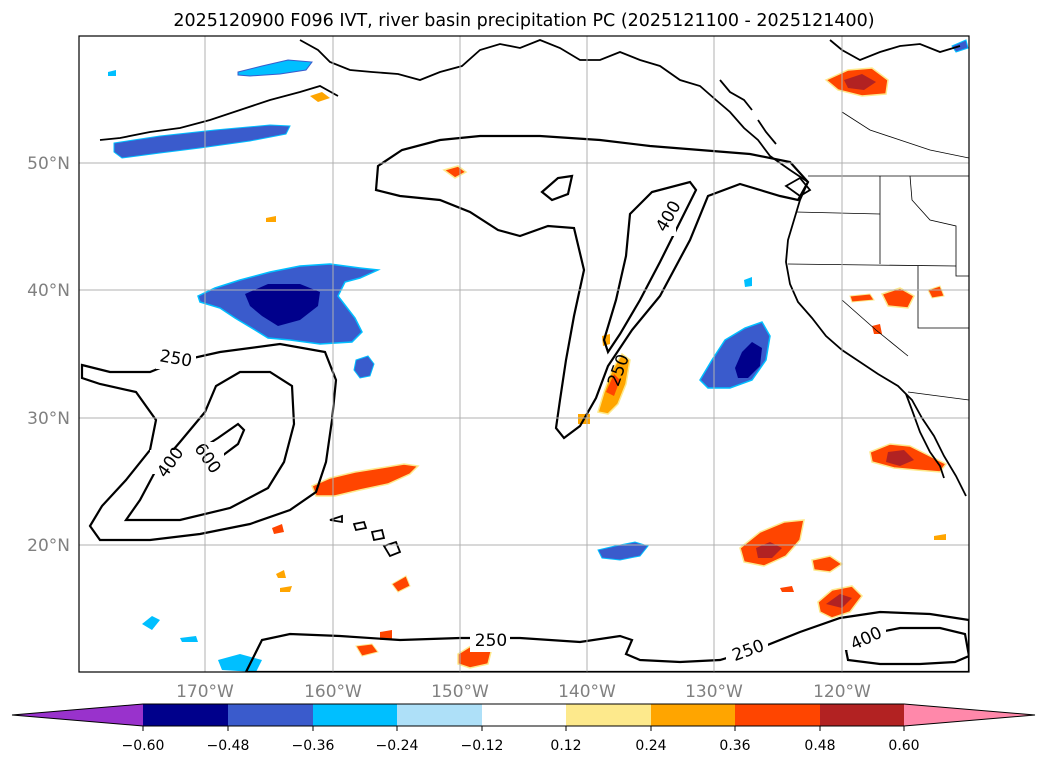 The height and width of the screenshot is (765, 1047). Describe the element at coordinates (606, 641) in the screenshot. I see `ivt-contour-250-south` at that location.